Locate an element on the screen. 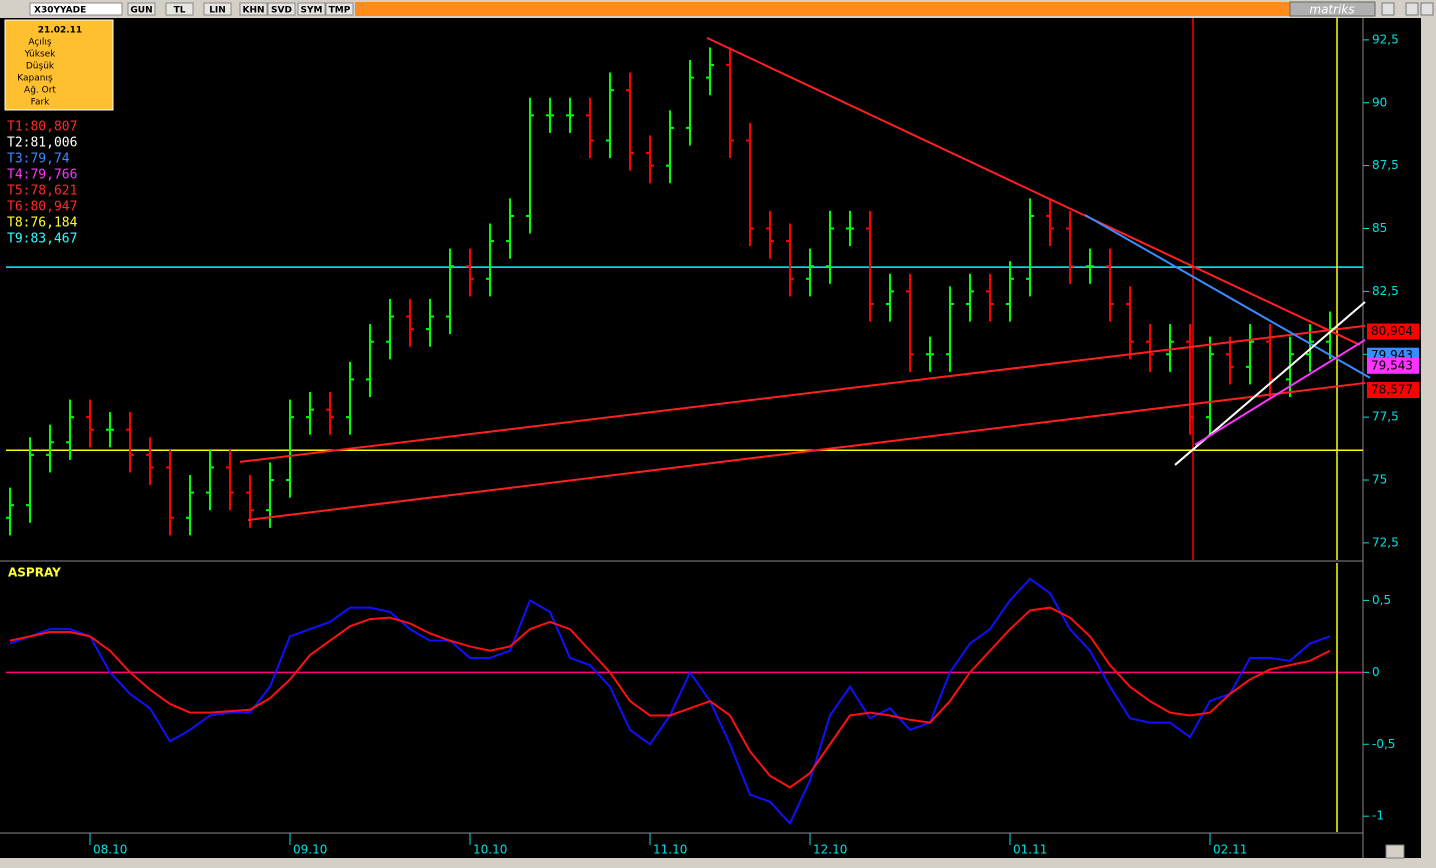 This screenshot has width=1436, height=868. y-tick-label: 90 is located at coordinates (1379, 102).